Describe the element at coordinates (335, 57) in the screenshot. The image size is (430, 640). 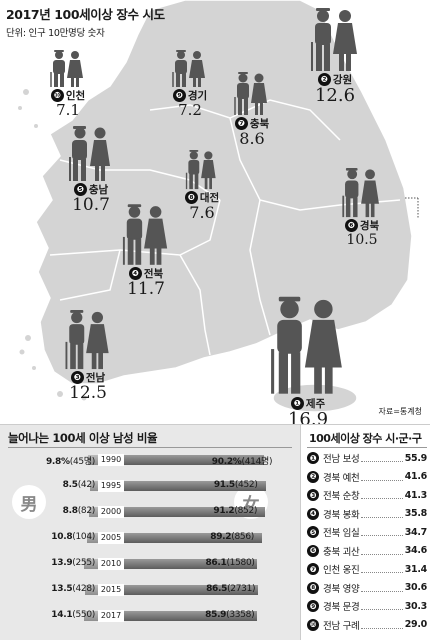
I see `region-gangwon: ❷ 강원 12.6` at that location.